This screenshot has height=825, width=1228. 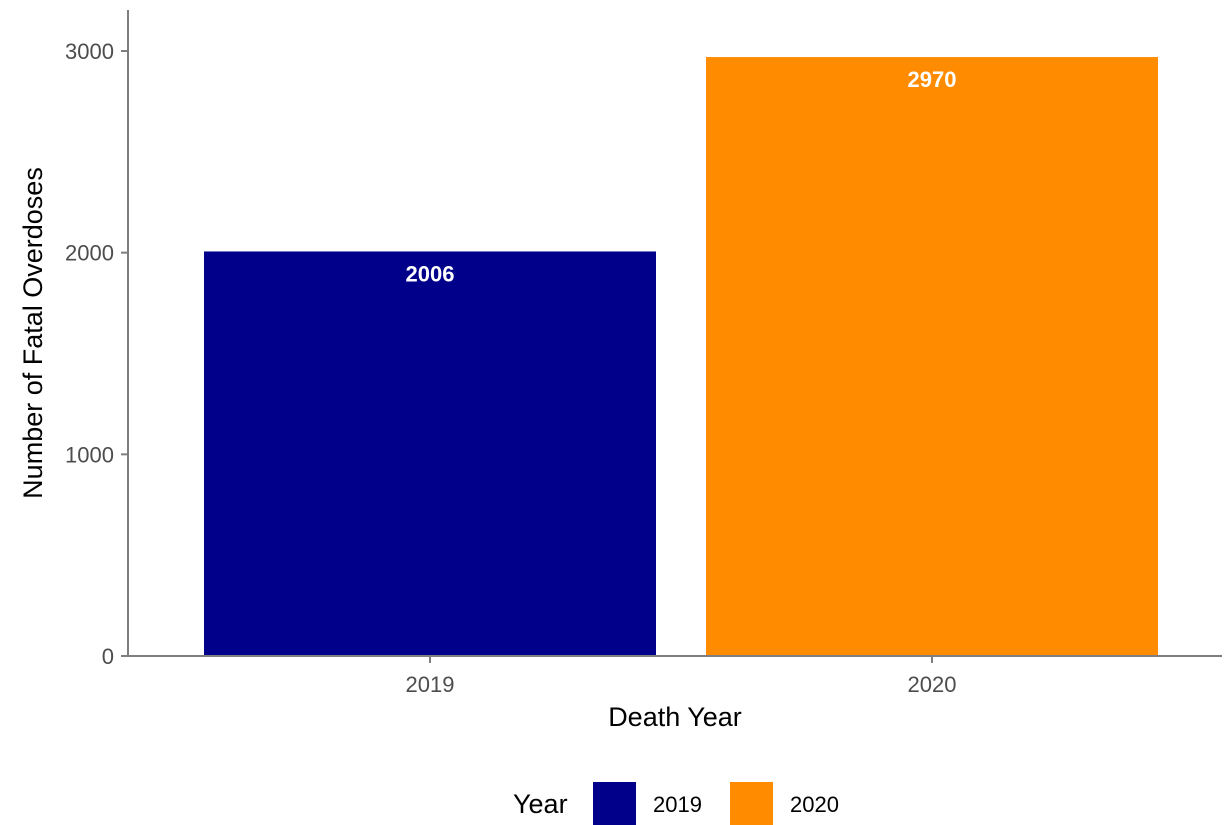 What do you see at coordinates (89, 51) in the screenshot?
I see `y-tick-label-3000: 3000` at bounding box center [89, 51].